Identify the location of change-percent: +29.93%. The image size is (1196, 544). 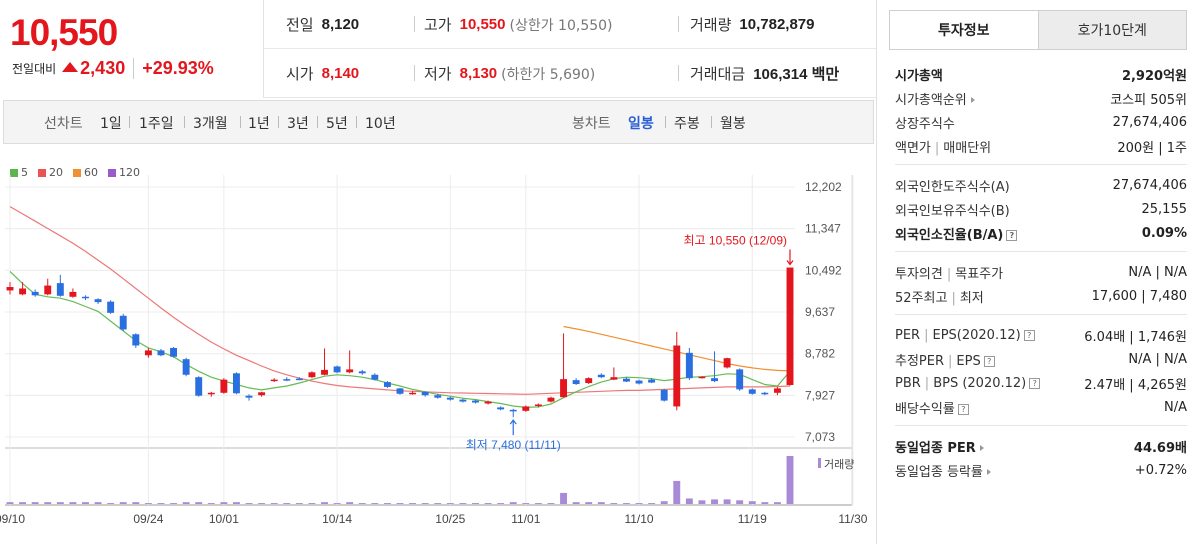
(173, 68).